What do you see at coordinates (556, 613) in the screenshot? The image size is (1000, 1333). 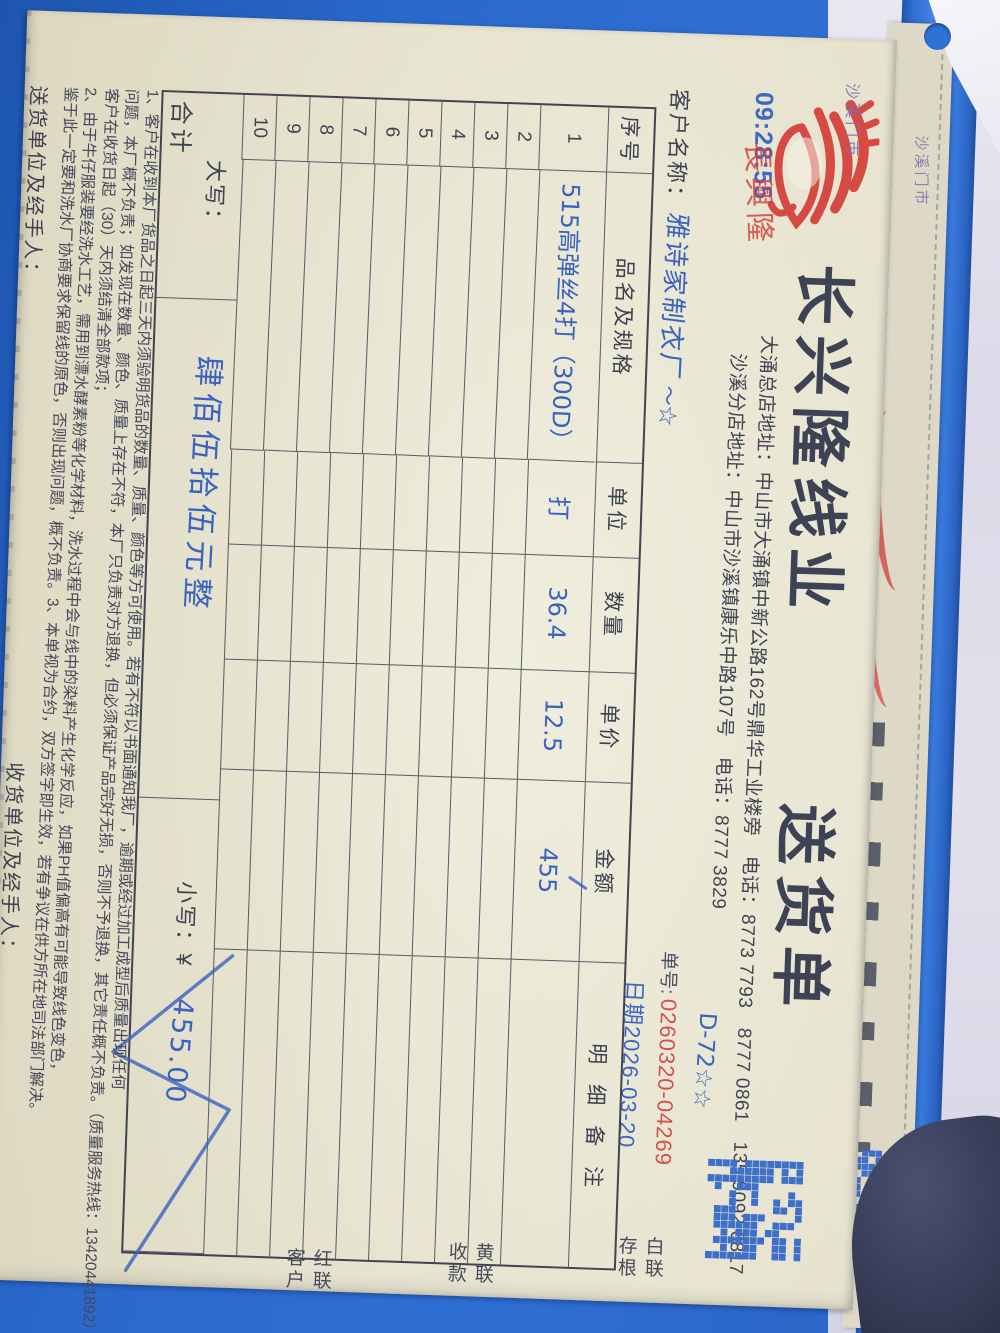 I see `item-qty-handwritten: 36.4` at bounding box center [556, 613].